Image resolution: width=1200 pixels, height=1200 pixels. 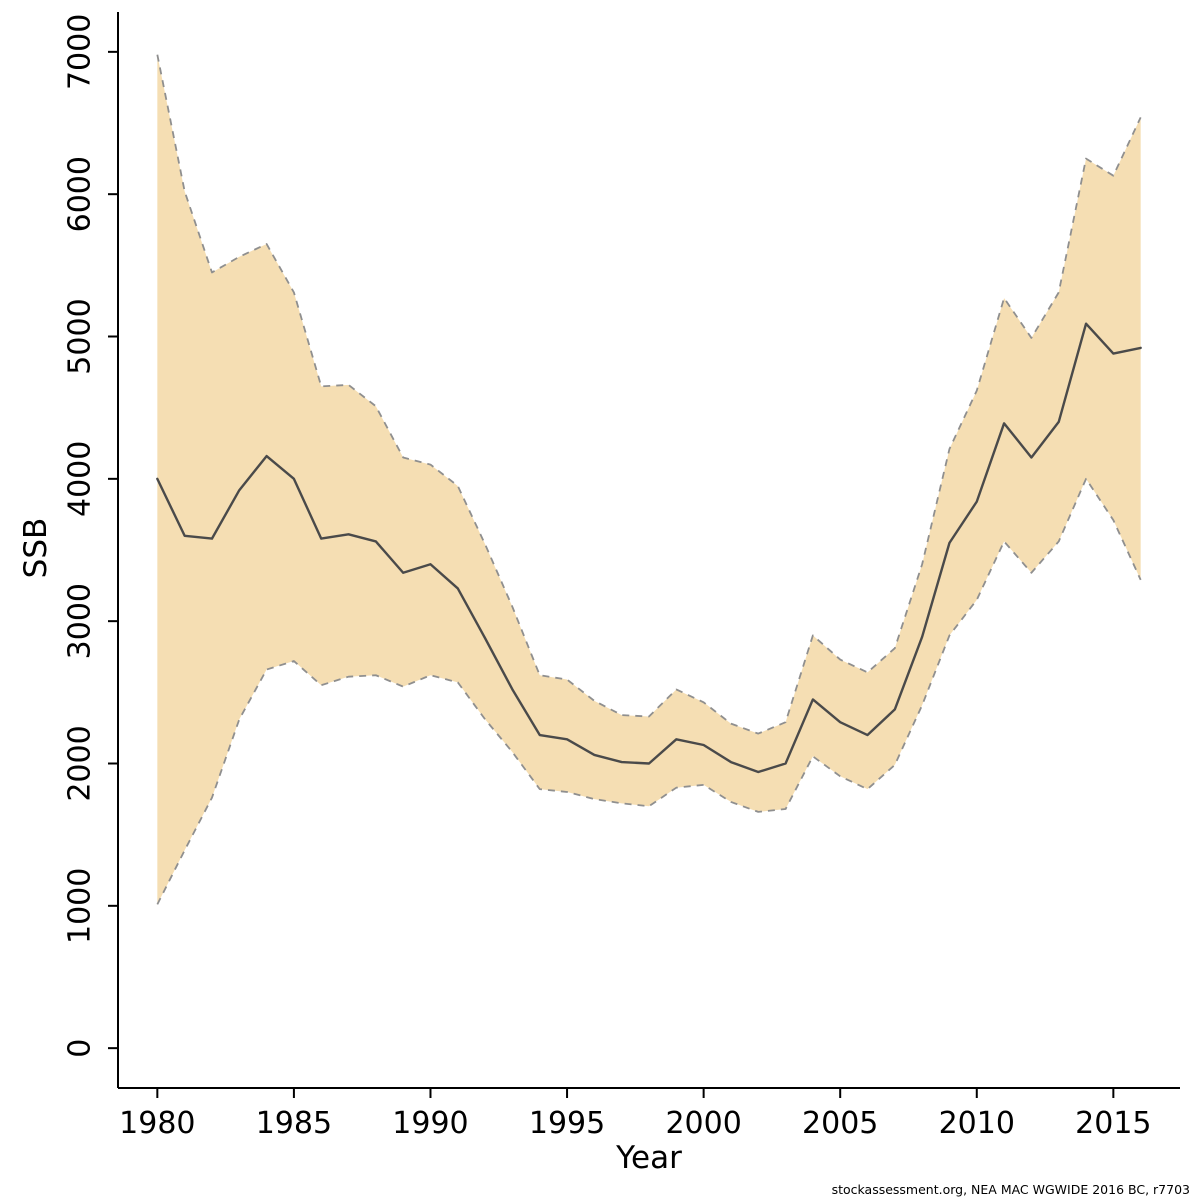 I want to click on y-tick-label: 0, so click(x=80, y=1048).